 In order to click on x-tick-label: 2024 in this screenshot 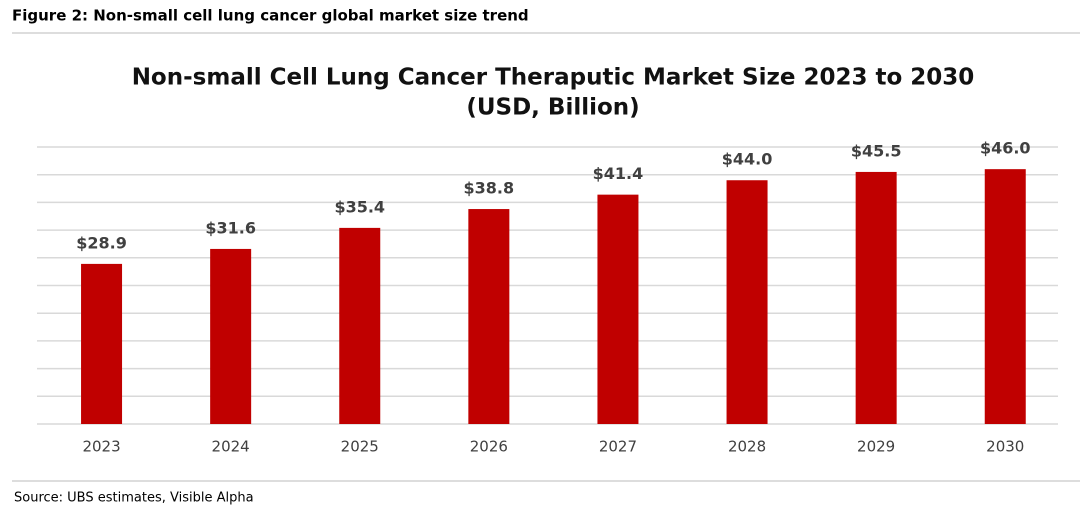, I will do `click(231, 447)`.